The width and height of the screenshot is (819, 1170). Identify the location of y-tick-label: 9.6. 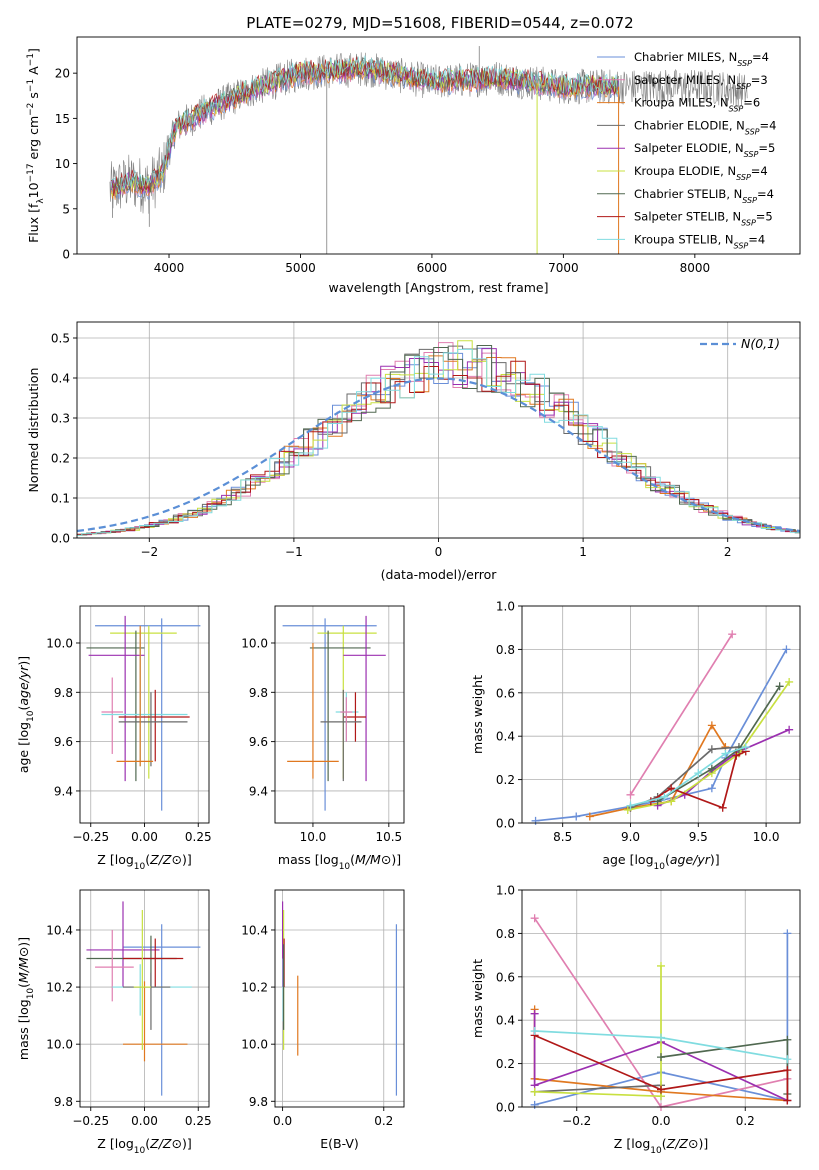
(258, 742).